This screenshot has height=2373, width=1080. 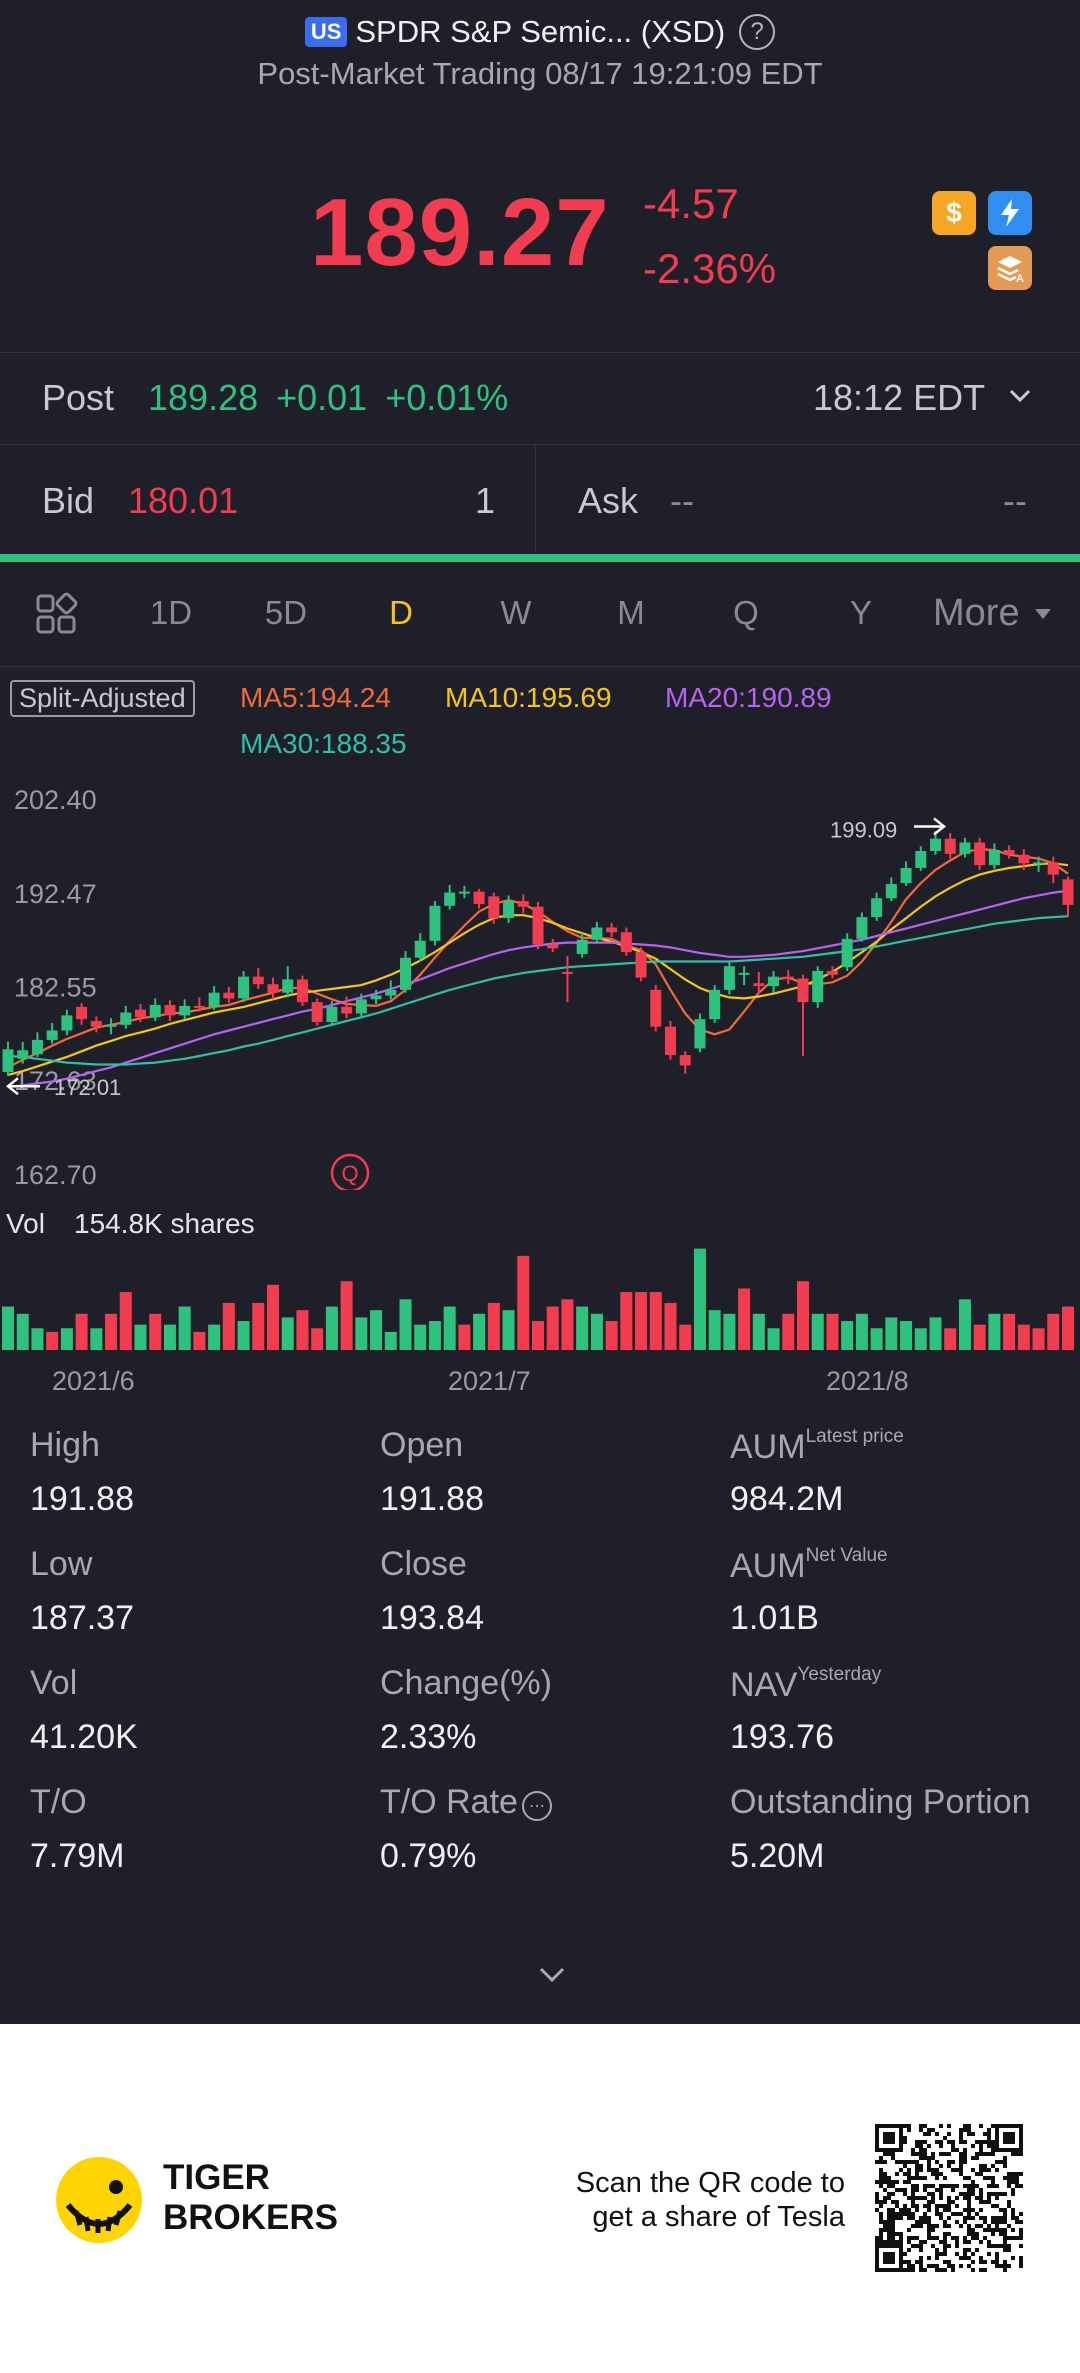 What do you see at coordinates (1020, 396) in the screenshot?
I see `chevron-down-icon` at bounding box center [1020, 396].